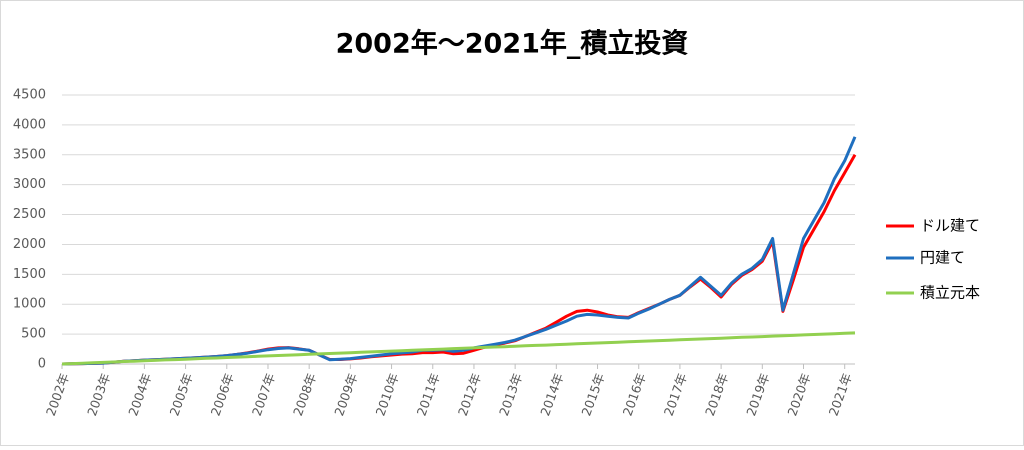  Describe the element at coordinates (29, 154) in the screenshot. I see `y-tick-label: 3500` at that location.